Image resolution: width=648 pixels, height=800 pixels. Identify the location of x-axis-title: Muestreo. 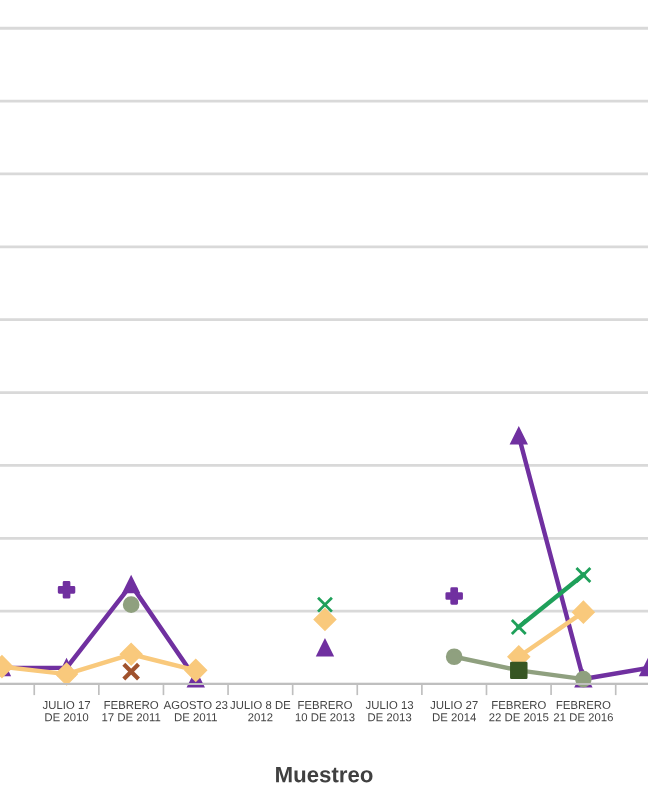
(324, 774).